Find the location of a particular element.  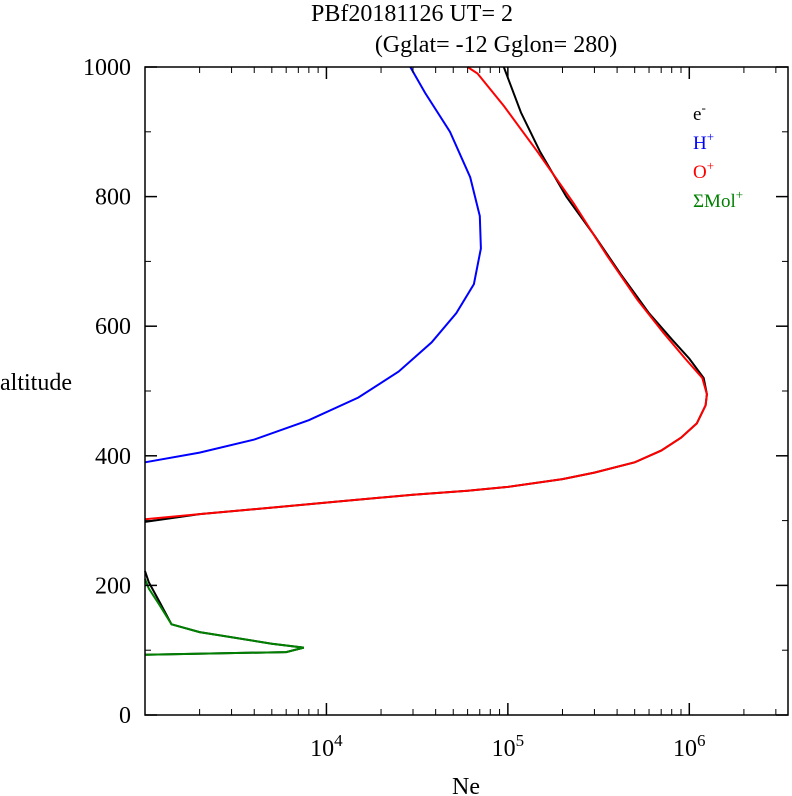

chart-subtitle: (Gglat= -12 Gglon= 280) is located at coordinates (496, 45).